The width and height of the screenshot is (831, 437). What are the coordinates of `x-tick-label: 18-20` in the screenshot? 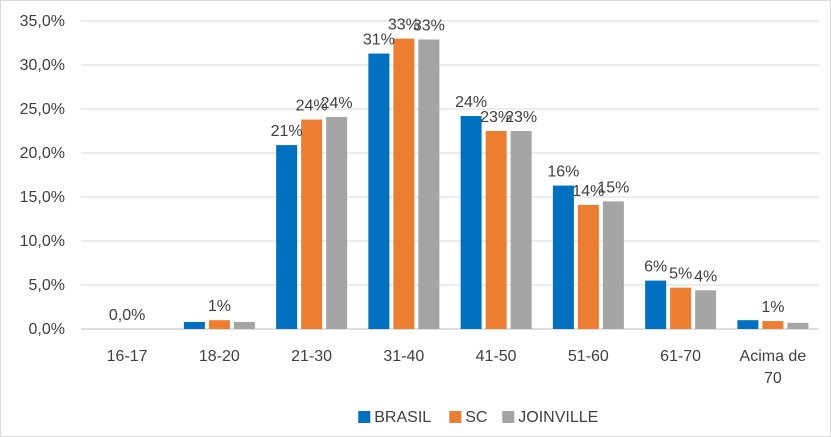 It's located at (219, 356).